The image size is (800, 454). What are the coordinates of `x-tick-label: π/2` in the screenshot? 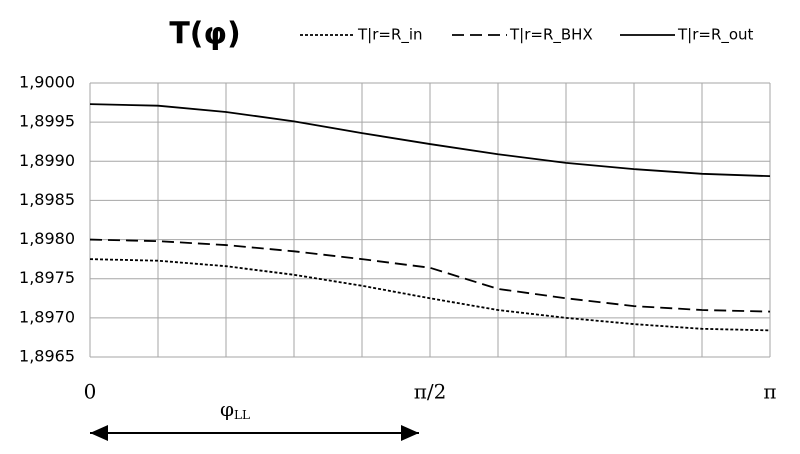 It's located at (430, 392).